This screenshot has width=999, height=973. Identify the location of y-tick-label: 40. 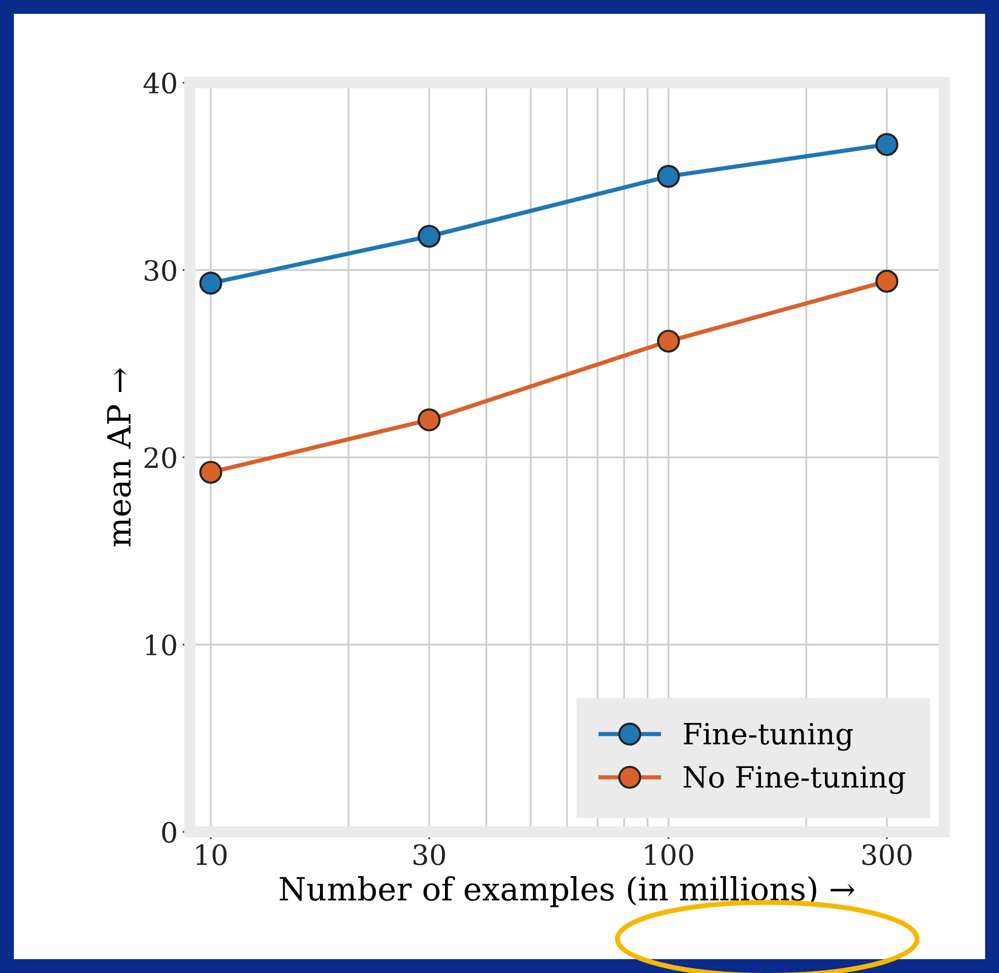
(160, 83).